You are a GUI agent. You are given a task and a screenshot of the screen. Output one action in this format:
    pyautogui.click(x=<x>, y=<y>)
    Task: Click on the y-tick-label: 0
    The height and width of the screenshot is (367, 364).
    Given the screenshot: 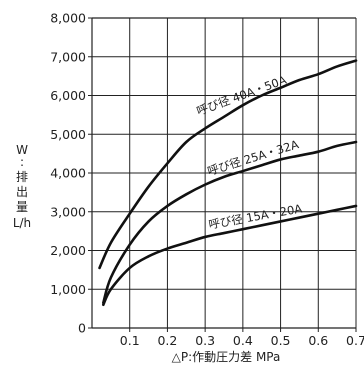 What is the action you would take?
    pyautogui.click(x=82, y=328)
    